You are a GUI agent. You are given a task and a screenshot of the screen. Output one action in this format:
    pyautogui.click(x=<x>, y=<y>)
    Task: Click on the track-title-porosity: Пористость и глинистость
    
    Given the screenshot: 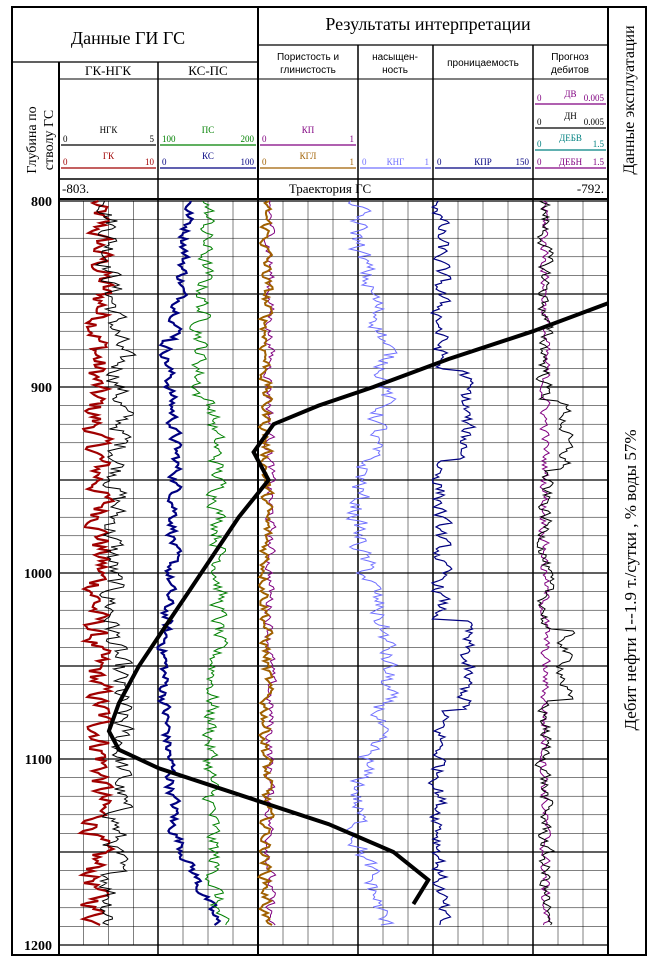 What is the action you would take?
    pyautogui.click(x=308, y=64)
    